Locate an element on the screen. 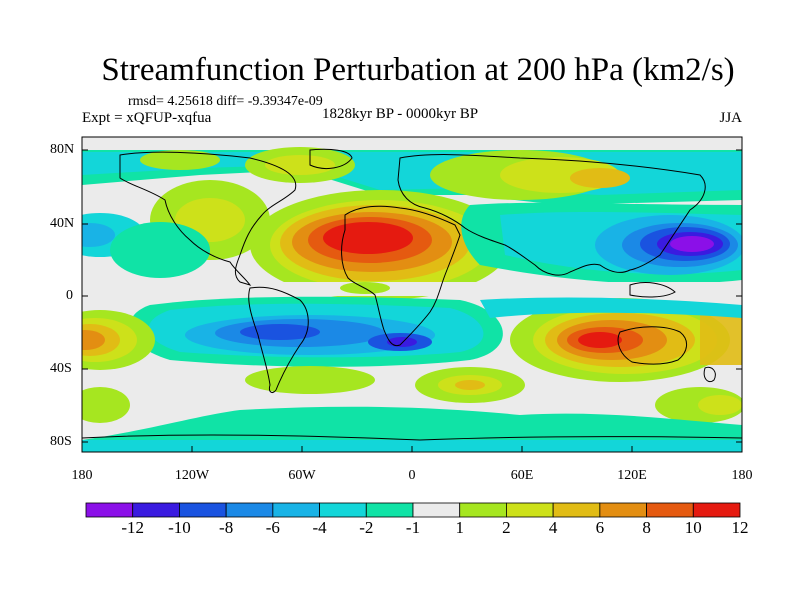 The width and height of the screenshot is (800, 600). lon-label-120e: 120E is located at coordinates (632, 475).